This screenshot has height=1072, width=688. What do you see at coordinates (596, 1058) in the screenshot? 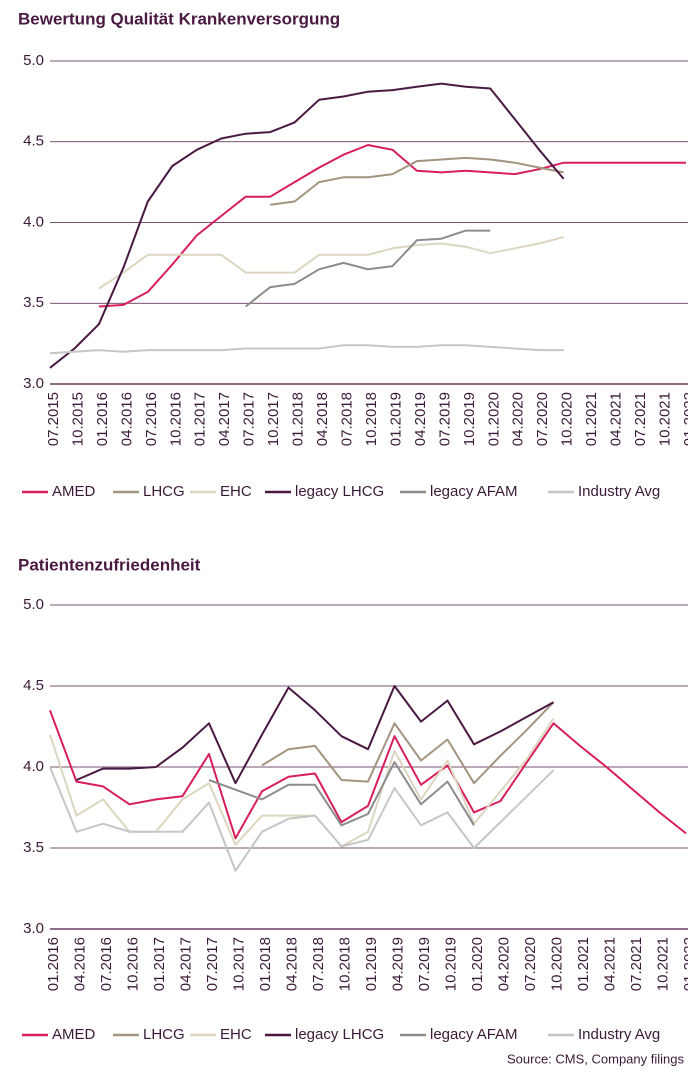
I see `source-note: Source: CMS, Company filings` at bounding box center [596, 1058].